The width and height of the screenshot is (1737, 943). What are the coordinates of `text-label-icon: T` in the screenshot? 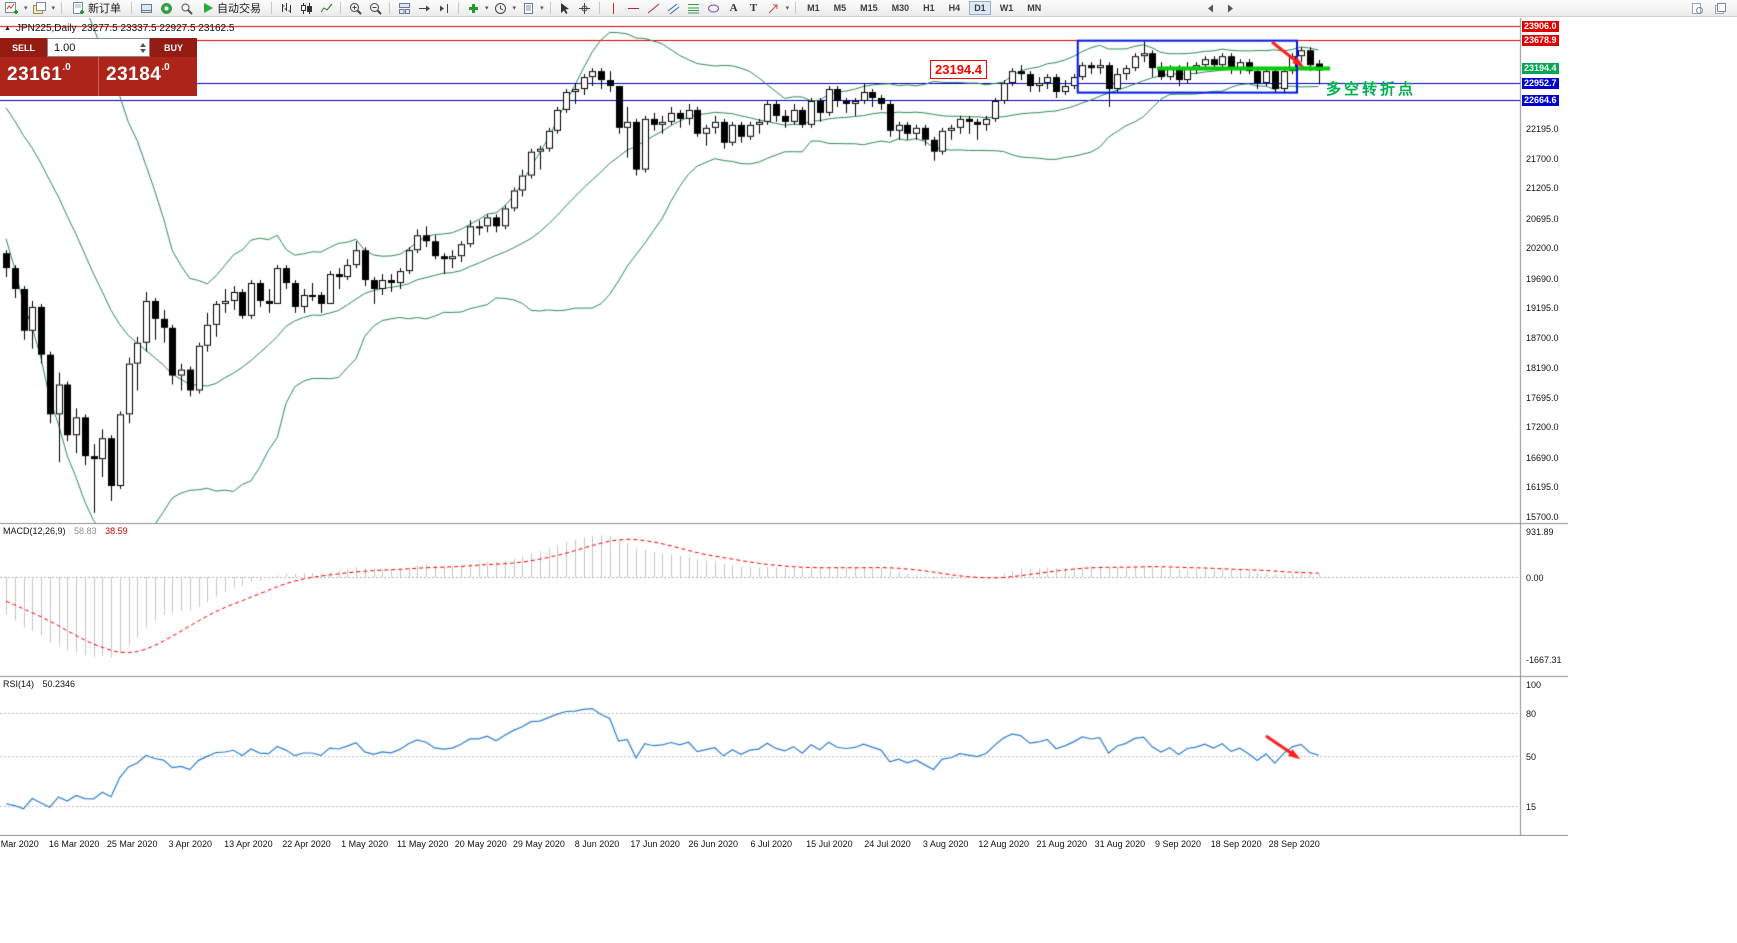 It's located at (753, 8).